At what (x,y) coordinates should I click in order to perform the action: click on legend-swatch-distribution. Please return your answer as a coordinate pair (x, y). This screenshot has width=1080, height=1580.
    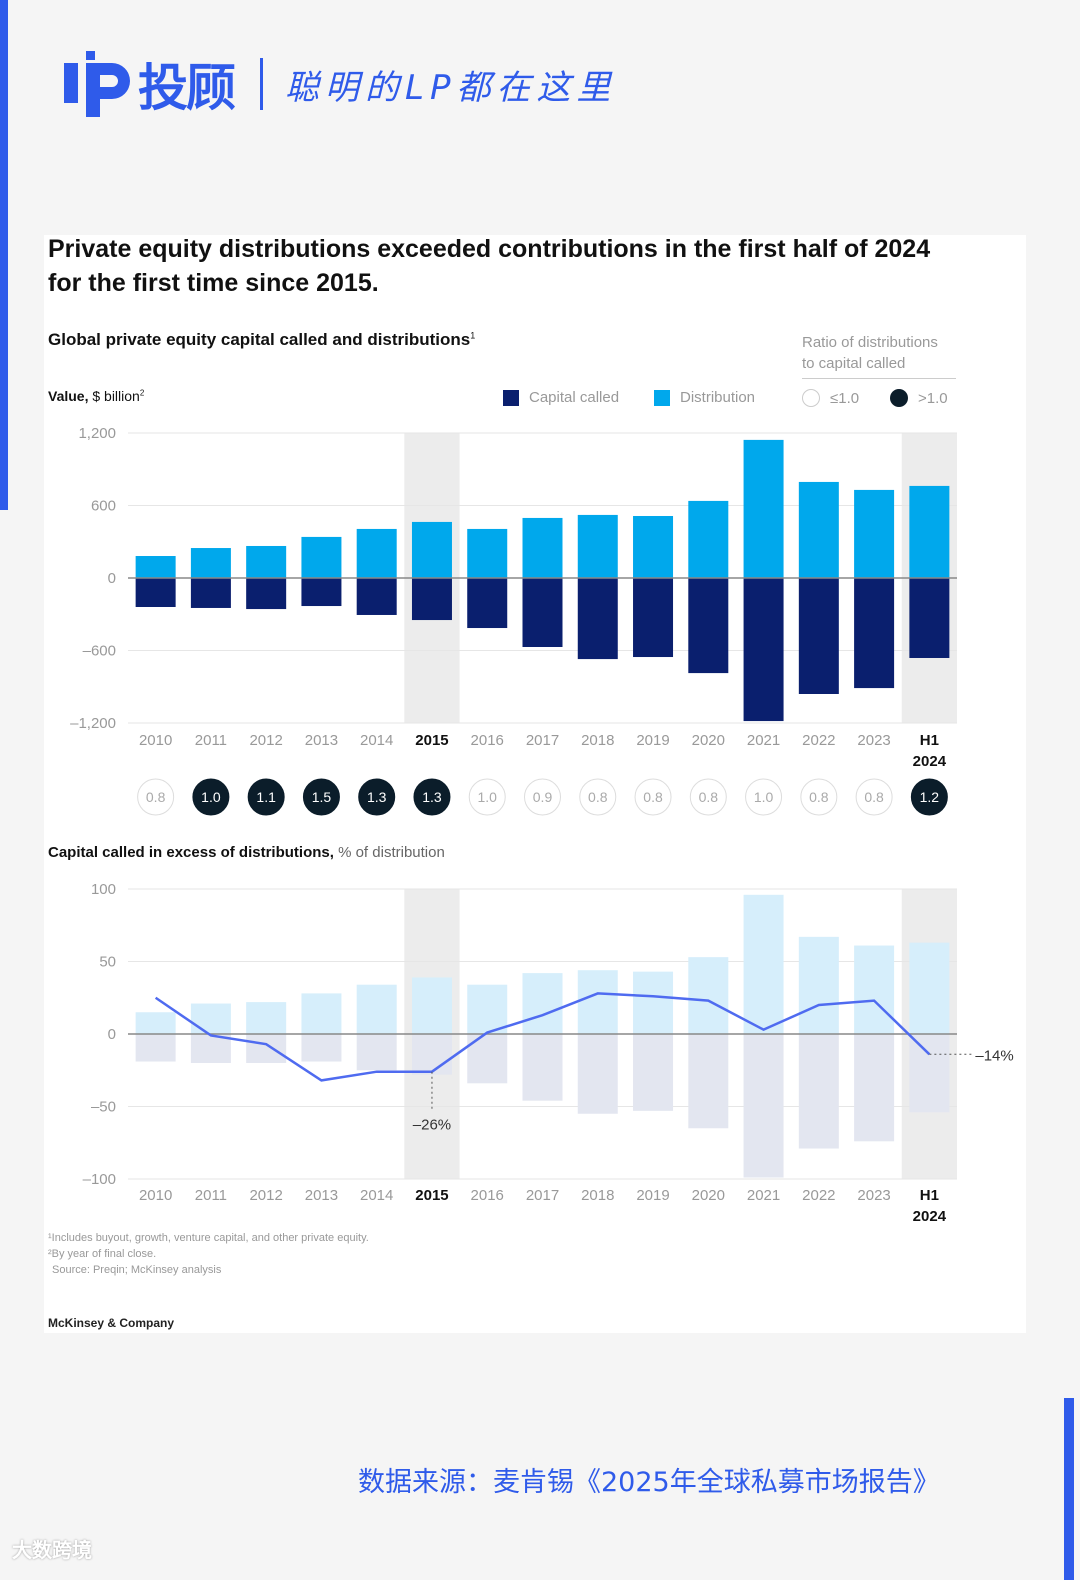
    Looking at the image, I should click on (662, 397).